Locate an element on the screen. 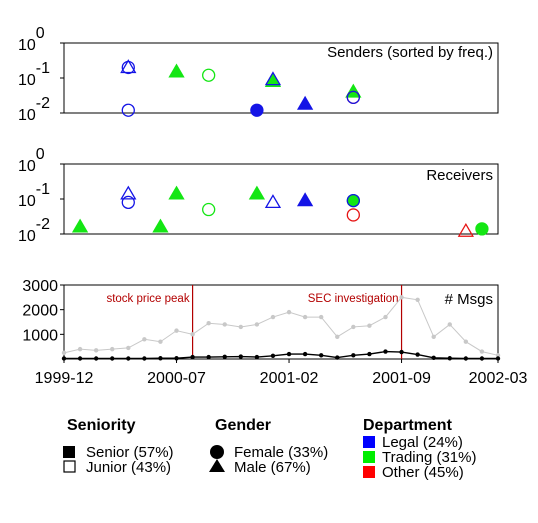 Image resolution: width=538 pixels, height=523 pixels. msgs-xtick-label: 2001-02 is located at coordinates (289, 378).